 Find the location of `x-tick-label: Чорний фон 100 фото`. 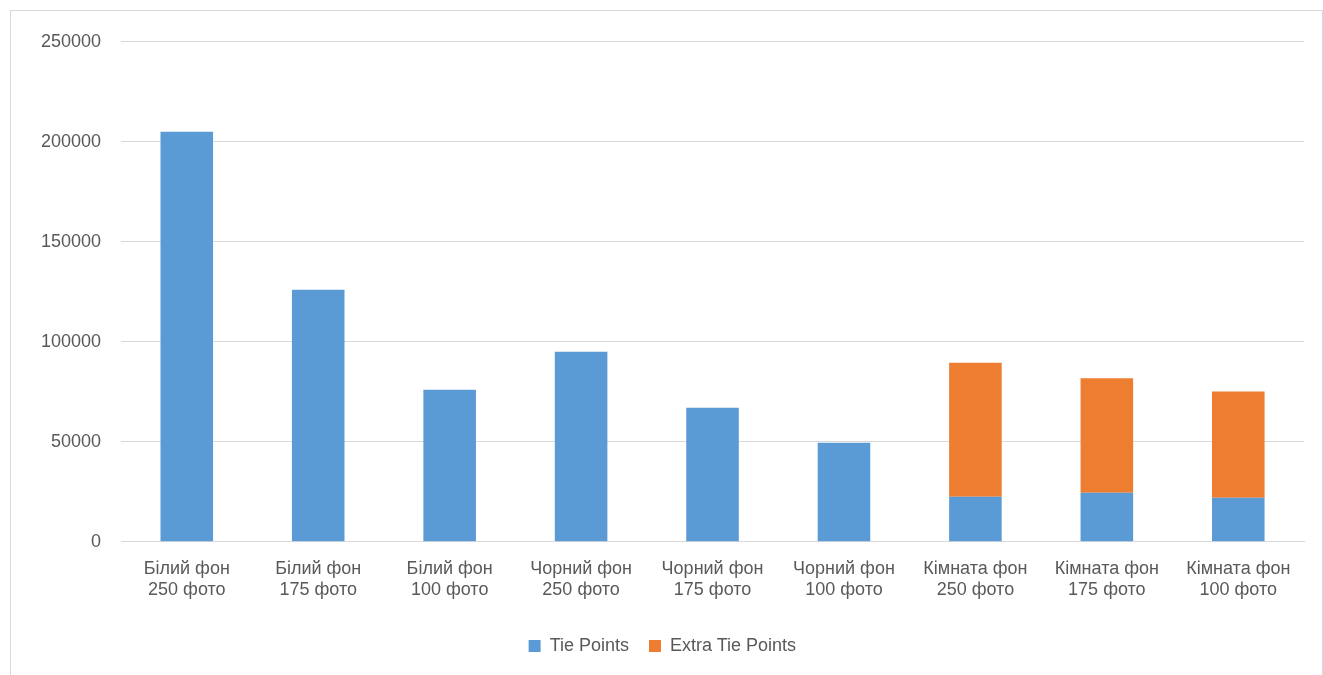

x-tick-label: Чорний фон 100 фото is located at coordinates (844, 578).